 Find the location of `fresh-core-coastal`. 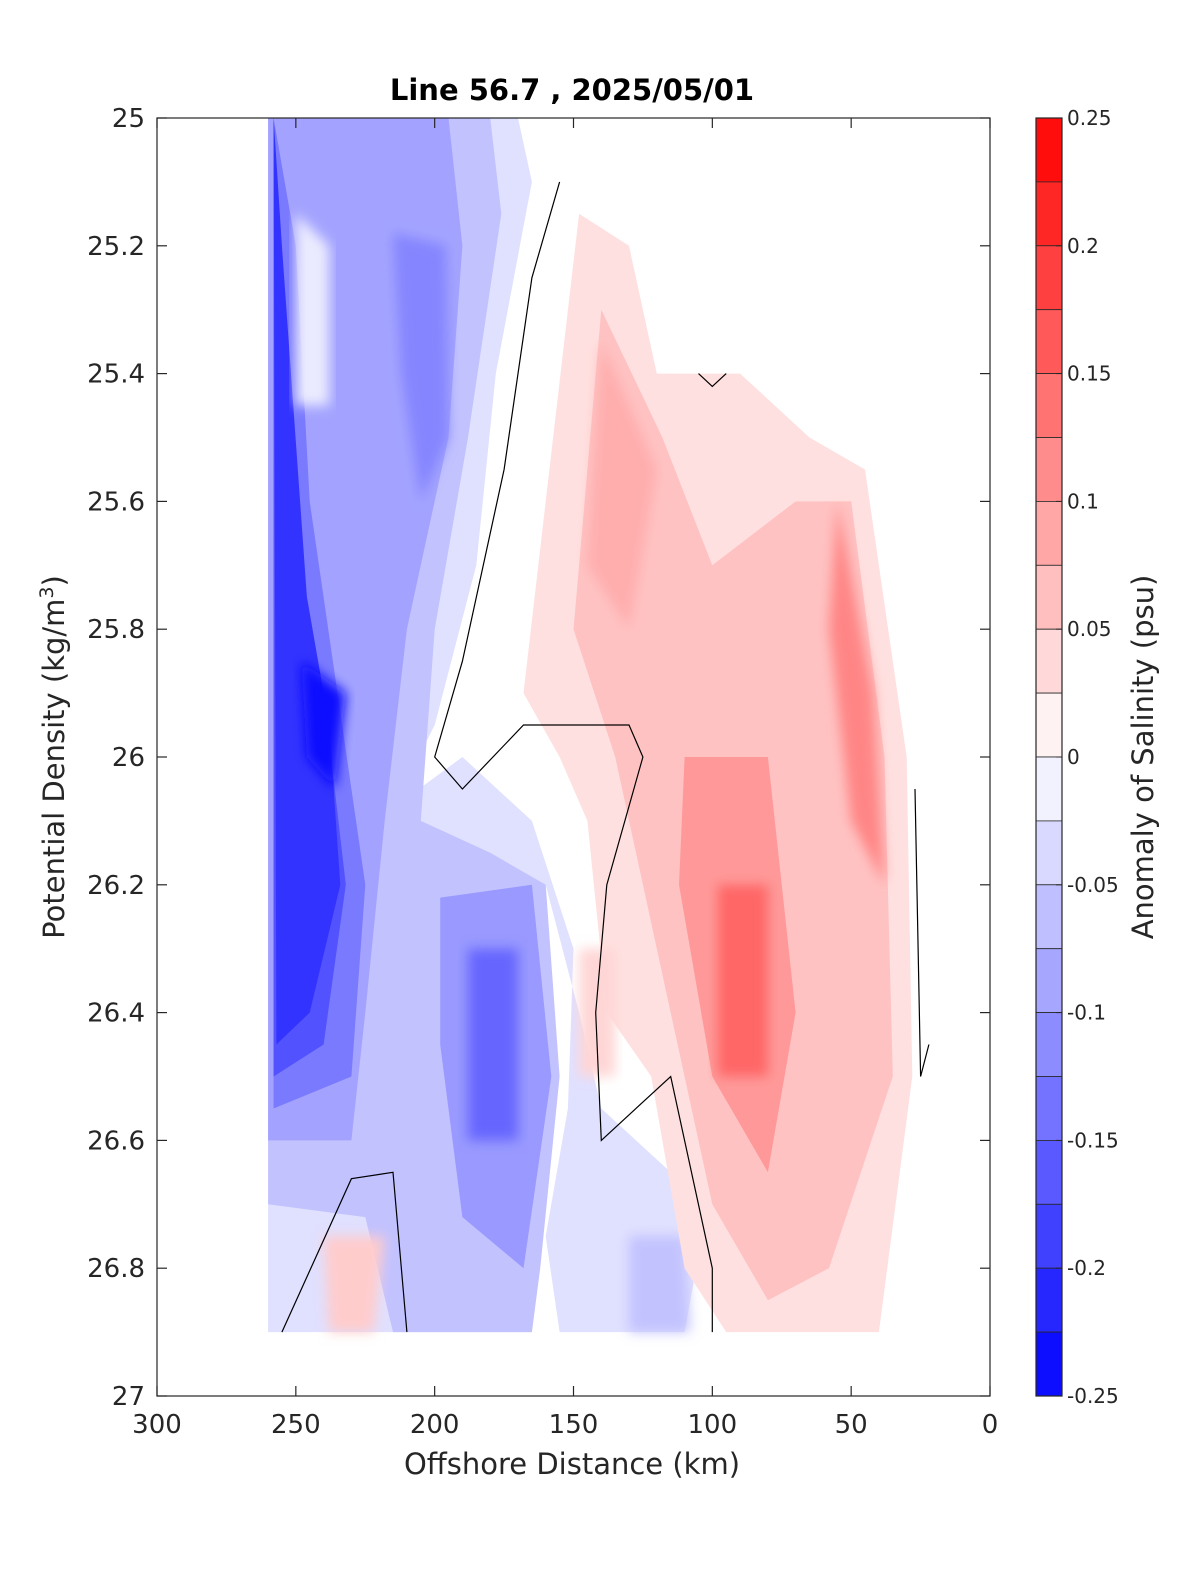

fresh-core-coastal is located at coordinates (323, 725).